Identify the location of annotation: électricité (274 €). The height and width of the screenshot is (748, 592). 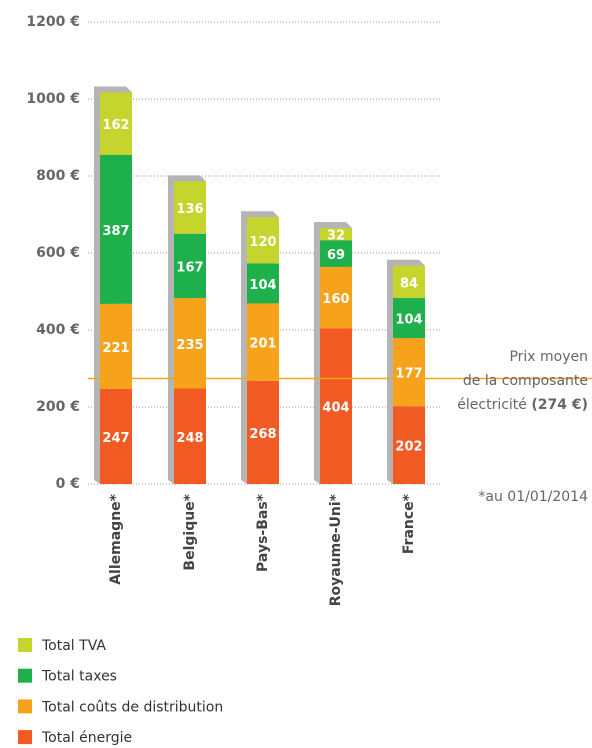
(522, 405).